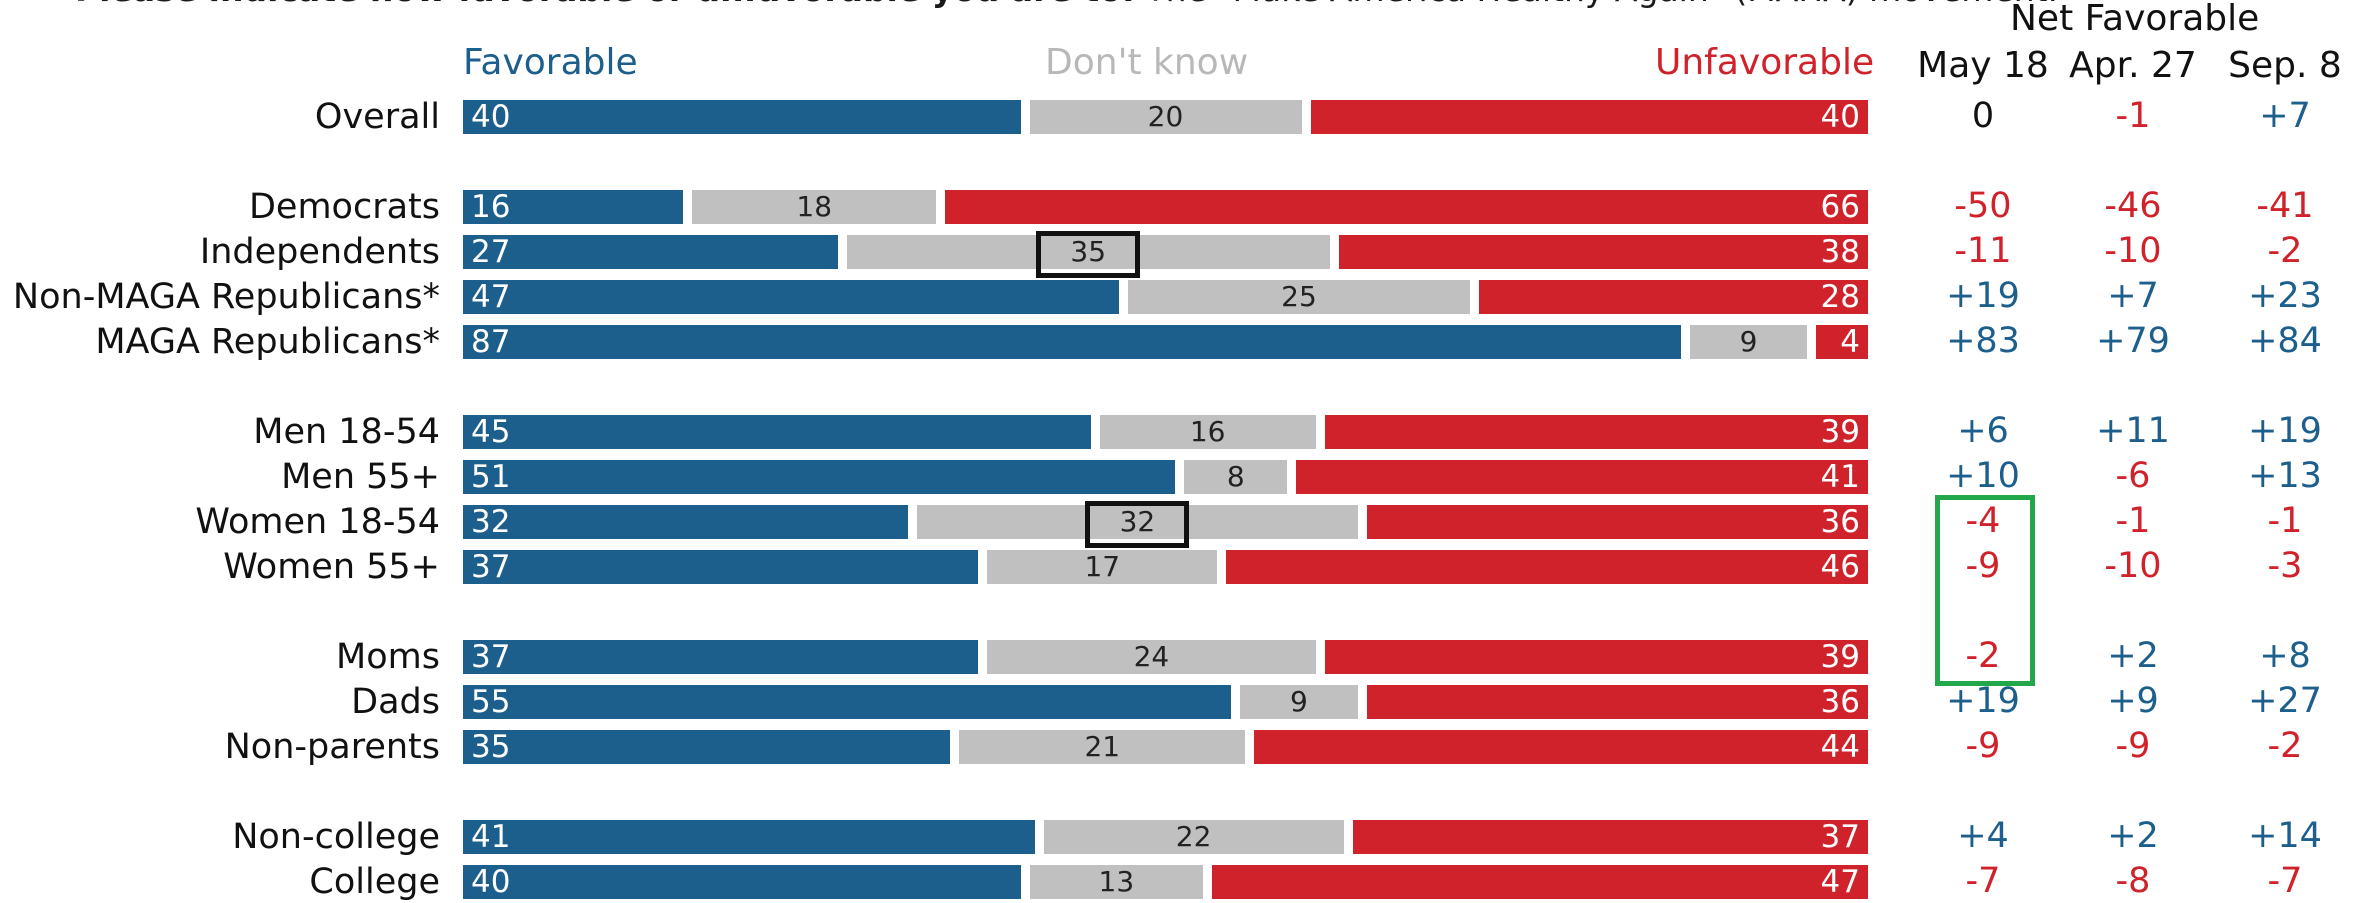 The height and width of the screenshot is (903, 2359). I want to click on row-label-independents: Independents, so click(319, 252).